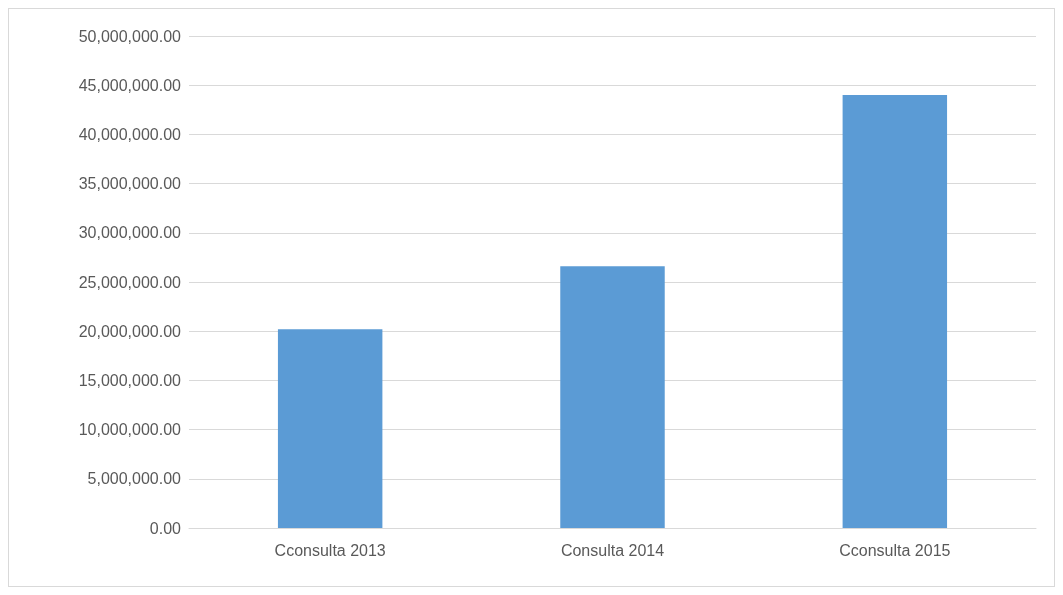 The height and width of the screenshot is (595, 1063). I want to click on y-tick-label: 25,000,000.00, so click(130, 282).